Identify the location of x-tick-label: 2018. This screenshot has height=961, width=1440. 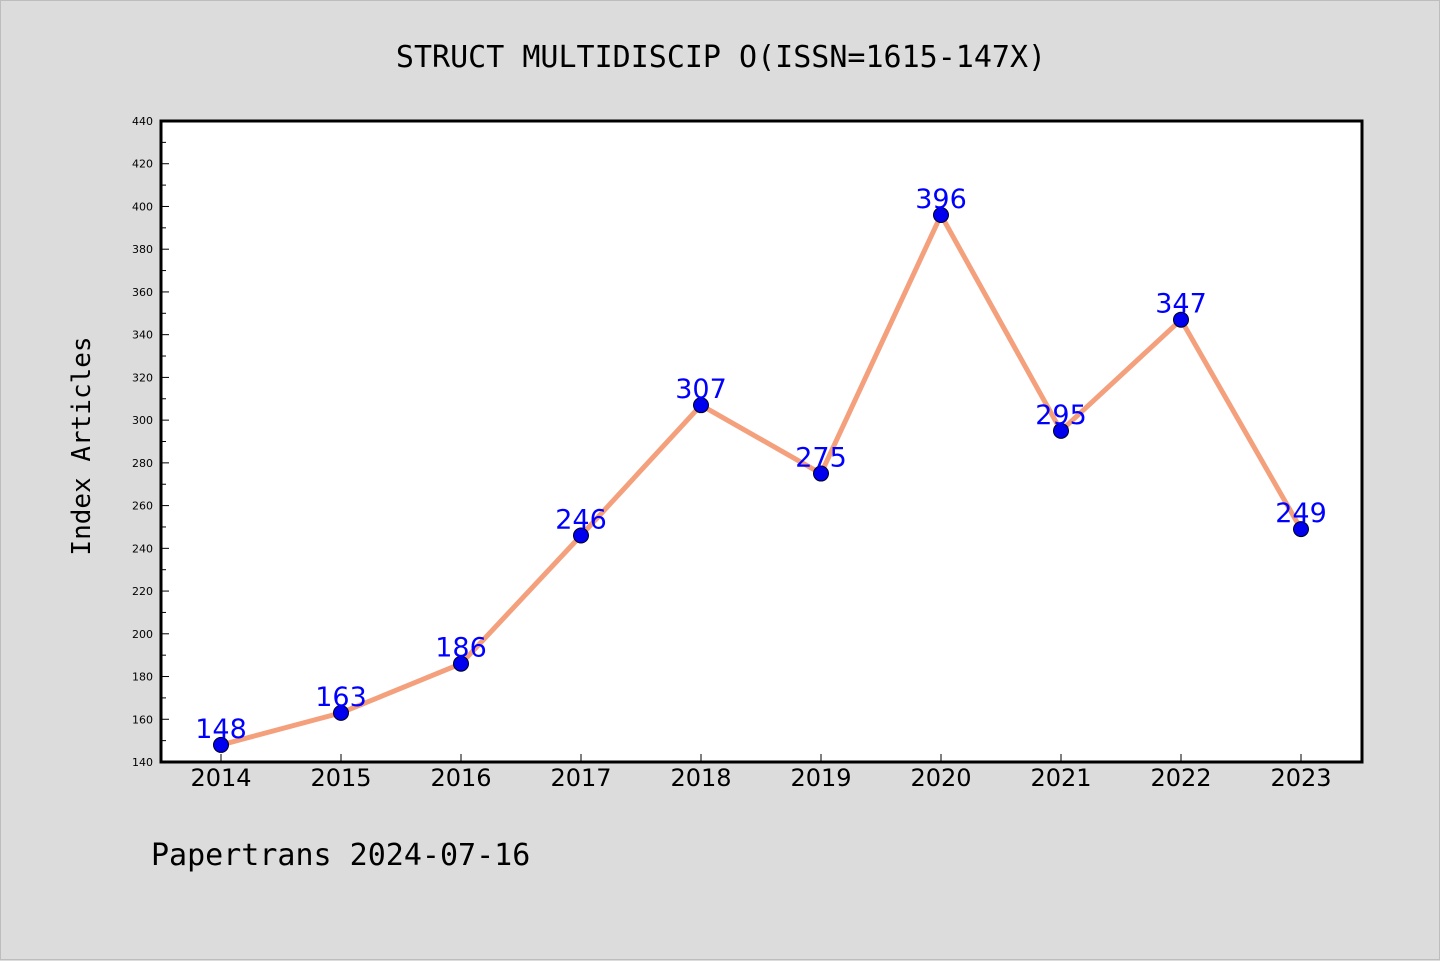
(700, 778).